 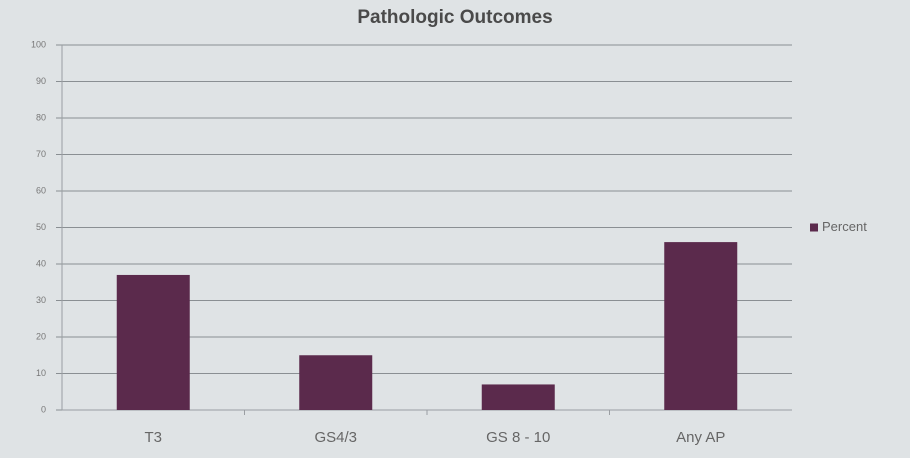 I want to click on y-tick-label: 40, so click(x=41, y=263).